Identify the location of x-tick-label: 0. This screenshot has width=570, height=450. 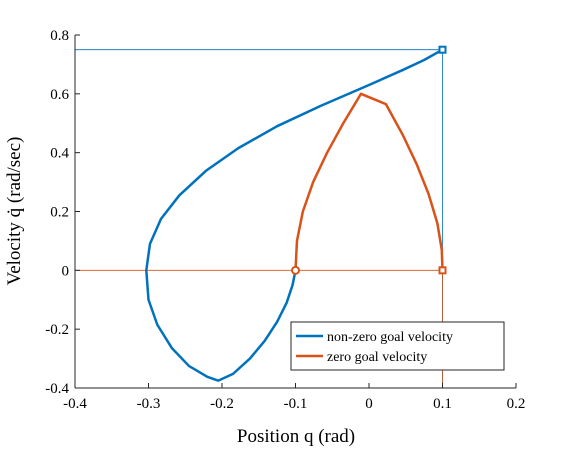
(369, 404).